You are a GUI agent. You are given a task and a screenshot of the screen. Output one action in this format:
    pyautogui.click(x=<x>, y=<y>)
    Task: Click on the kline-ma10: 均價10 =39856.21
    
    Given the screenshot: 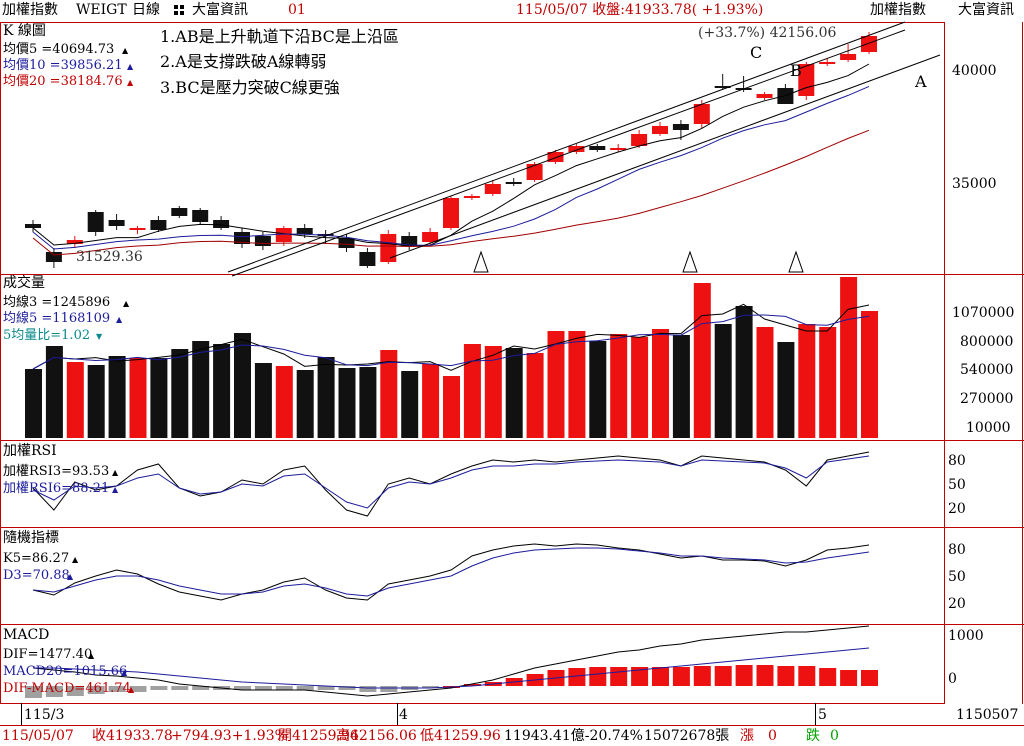 What is the action you would take?
    pyautogui.click(x=63, y=65)
    